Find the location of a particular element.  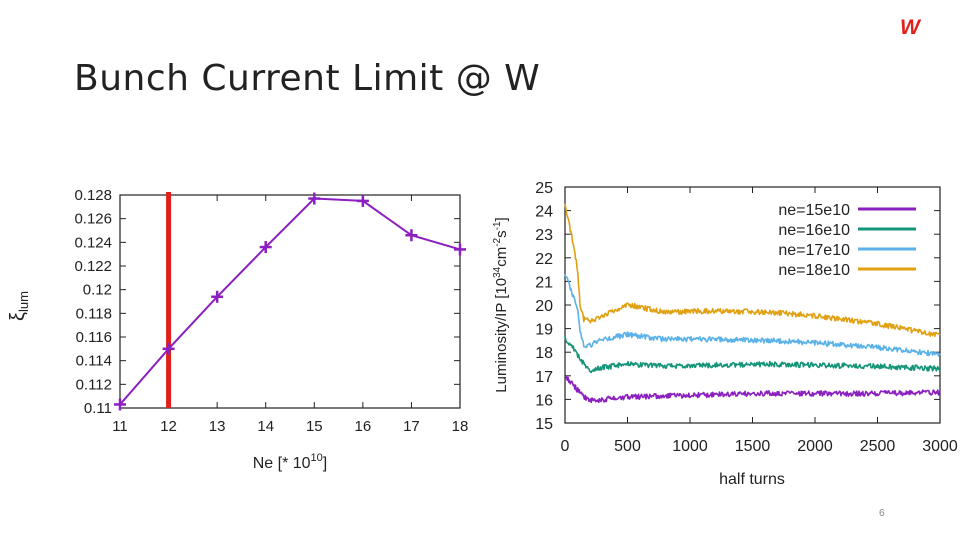

legend-label: ne=18e10 is located at coordinates (814, 270).